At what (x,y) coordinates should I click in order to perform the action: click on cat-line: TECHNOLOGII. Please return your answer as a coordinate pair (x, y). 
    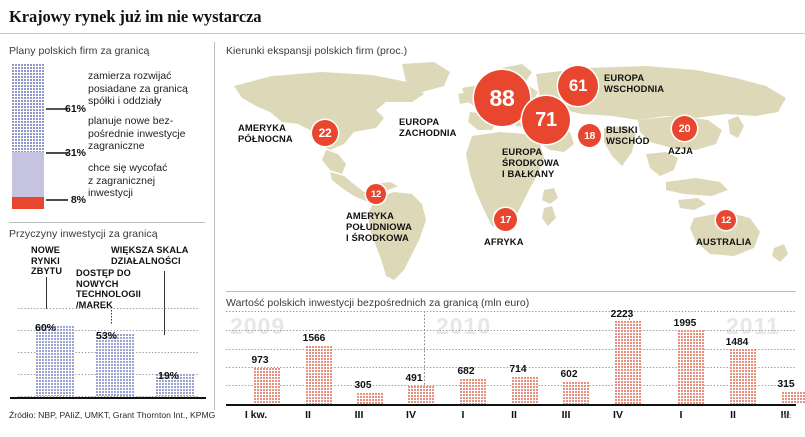
    Looking at the image, I should click on (108, 294).